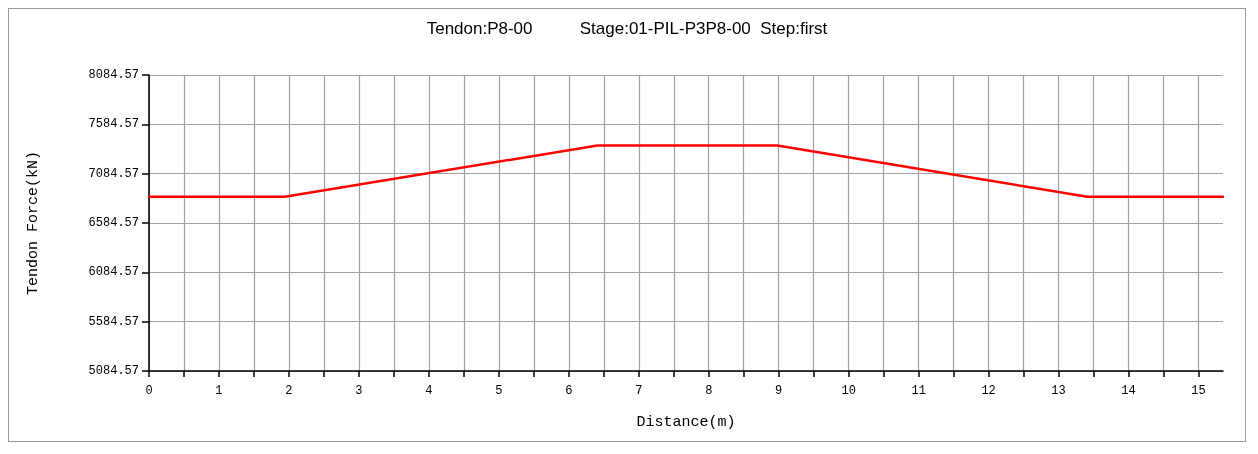 The height and width of the screenshot is (454, 1258). Describe the element at coordinates (988, 391) in the screenshot. I see `x-tick-label: 12` at that location.